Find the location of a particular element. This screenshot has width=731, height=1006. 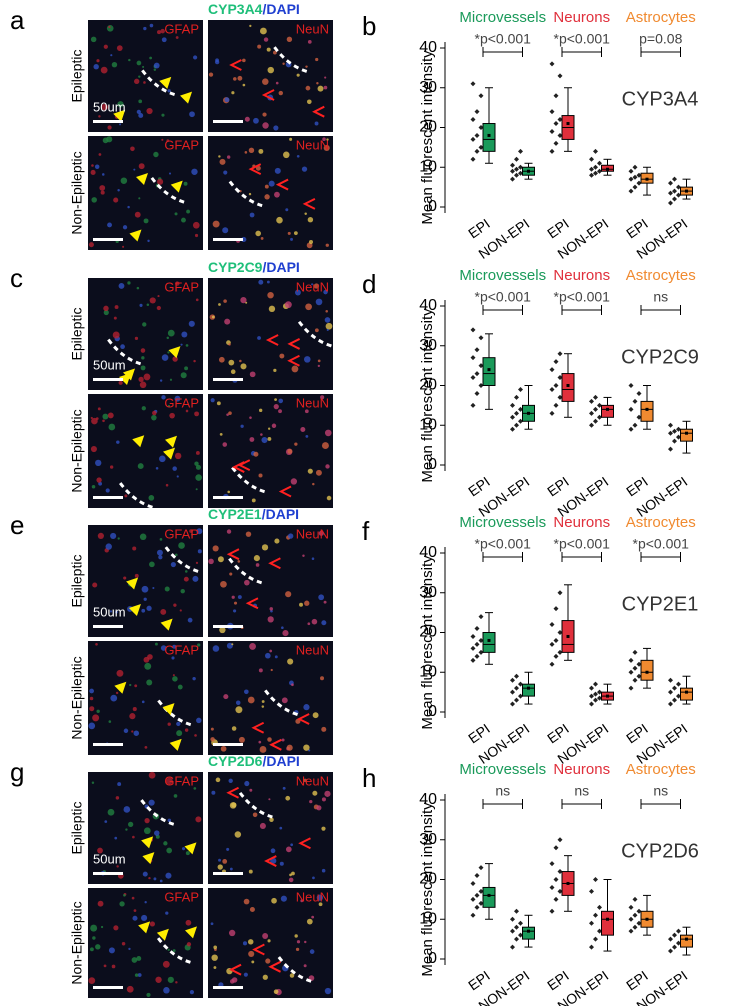

y-tick-label: 10 is located at coordinates (428, 918).